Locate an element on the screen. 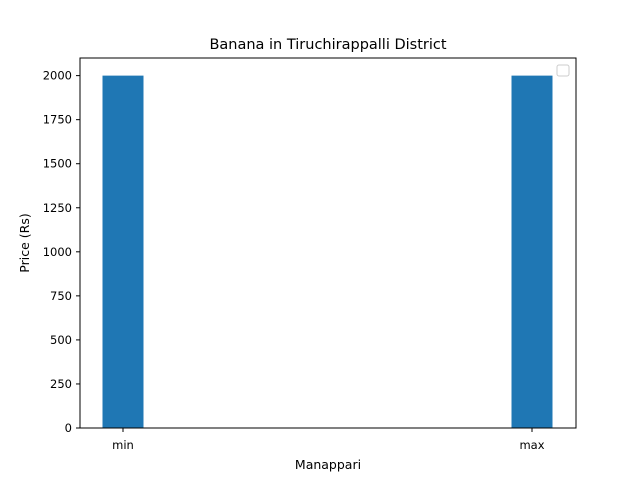 The height and width of the screenshot is (480, 640). y-tick-label: 750 is located at coordinates (61, 296).